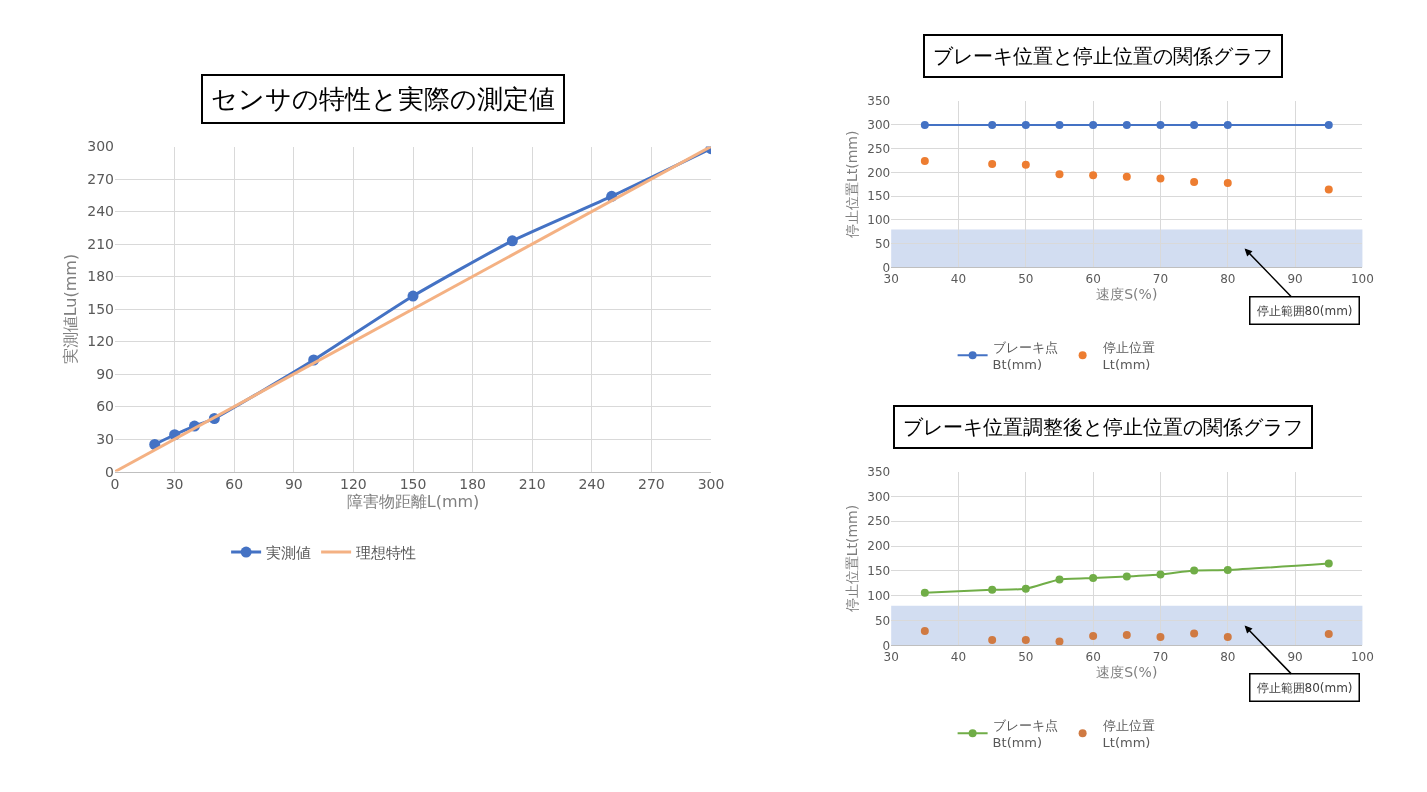 This screenshot has width=1427, height=792. What do you see at coordinates (532, 484) in the screenshot?
I see `x-tick-label: 210` at bounding box center [532, 484].